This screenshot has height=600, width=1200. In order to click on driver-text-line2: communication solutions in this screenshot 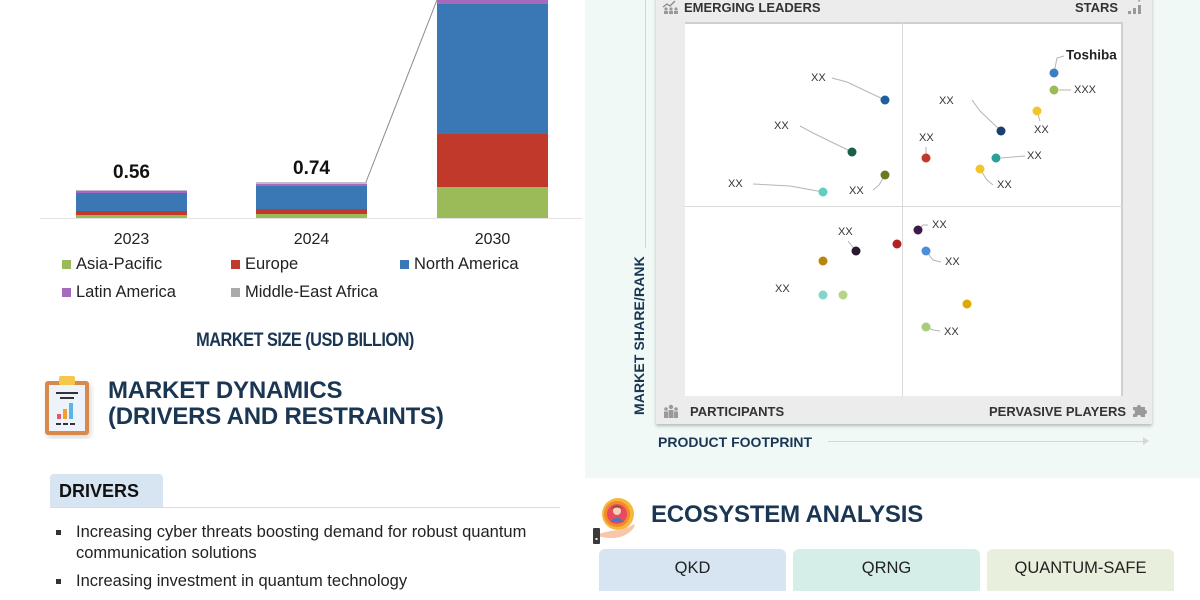, I will do `click(166, 553)`.